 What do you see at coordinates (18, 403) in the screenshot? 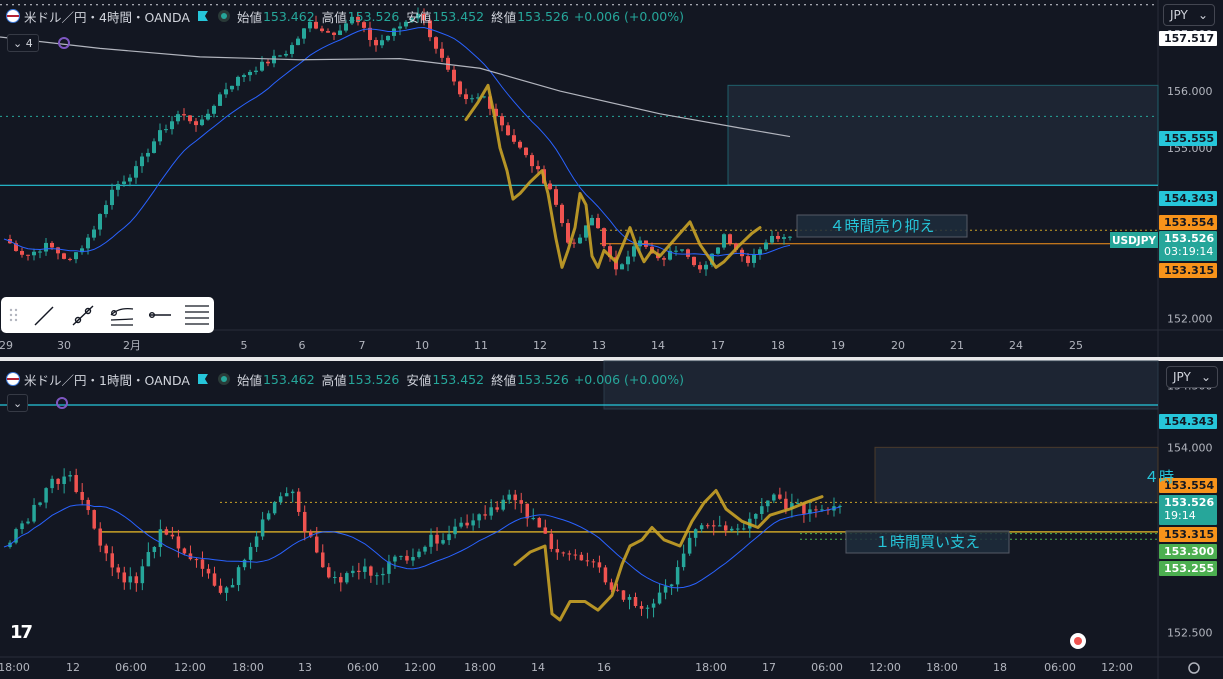
I see `indicator-toggle-button: ⌄` at bounding box center [18, 403].